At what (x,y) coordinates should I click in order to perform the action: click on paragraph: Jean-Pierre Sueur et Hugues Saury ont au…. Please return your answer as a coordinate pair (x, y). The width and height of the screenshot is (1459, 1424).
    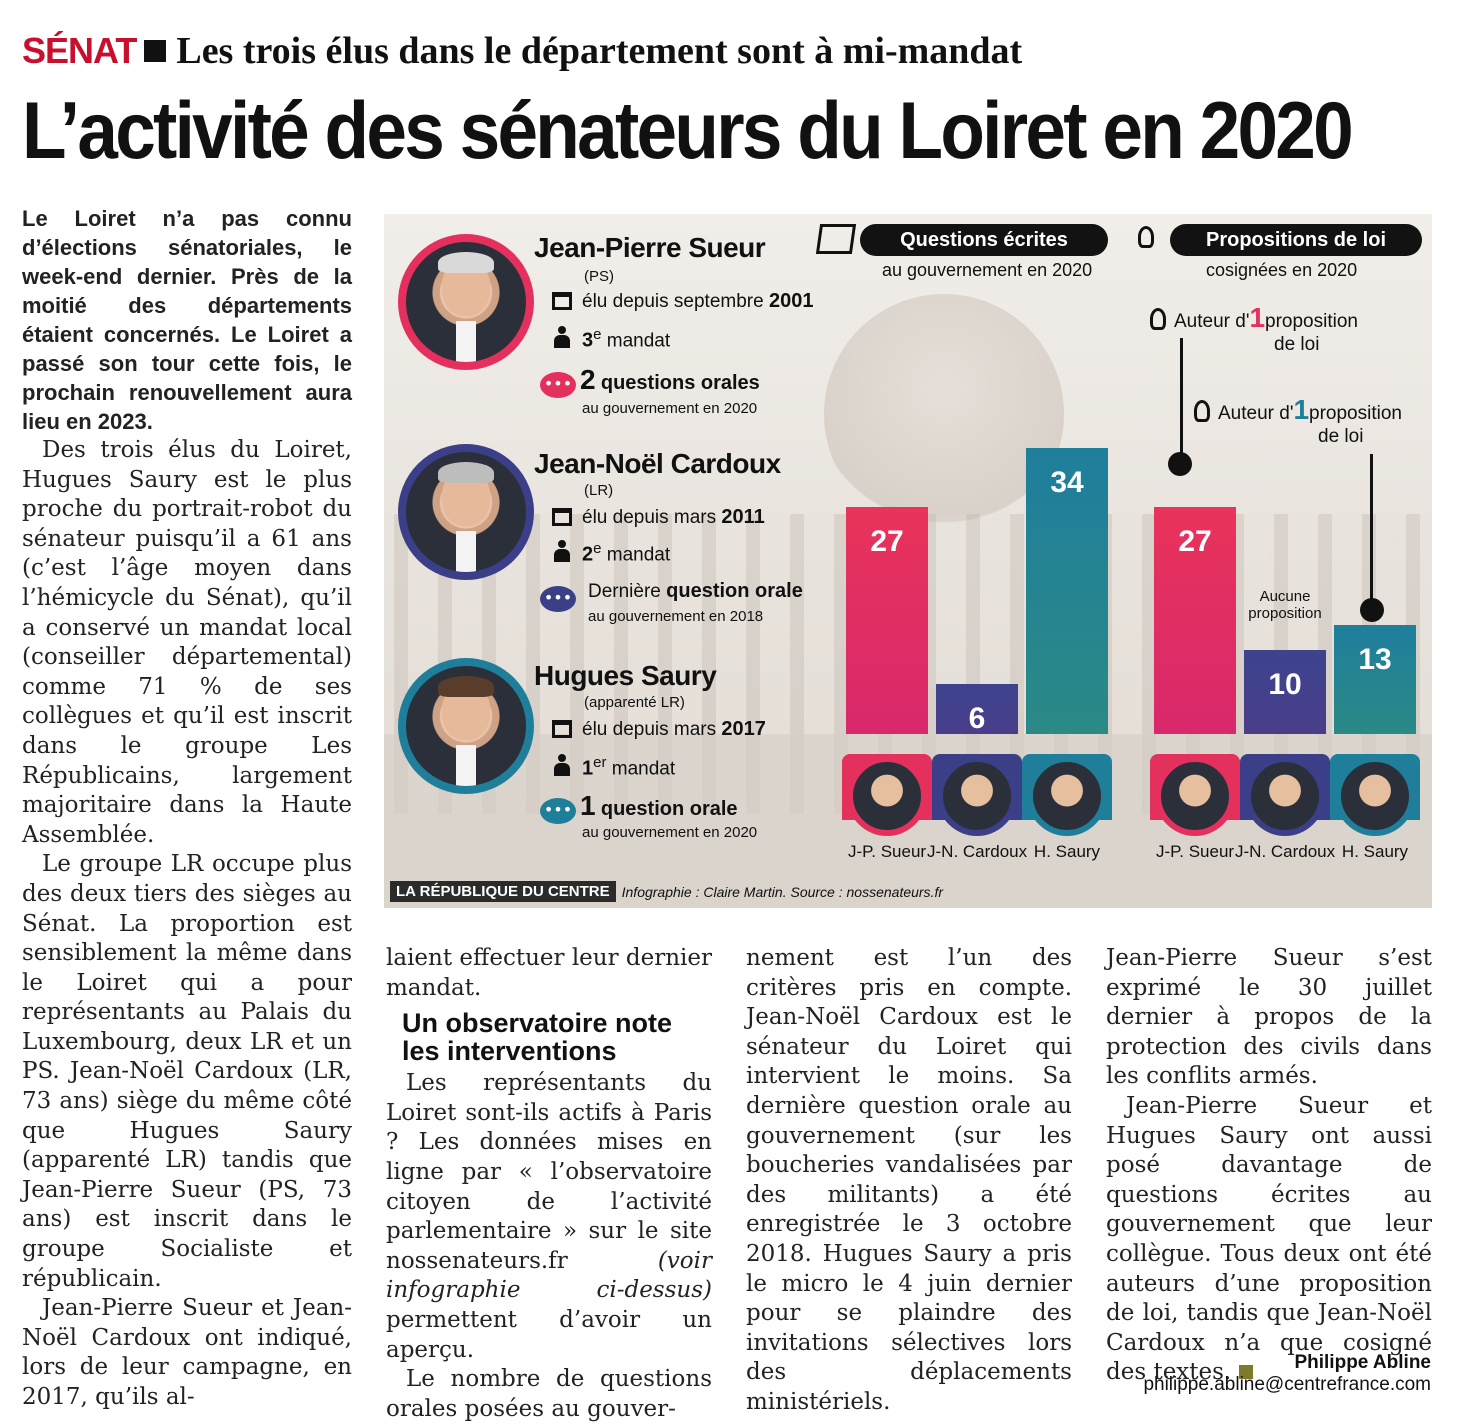
    Looking at the image, I should click on (1269, 1239).